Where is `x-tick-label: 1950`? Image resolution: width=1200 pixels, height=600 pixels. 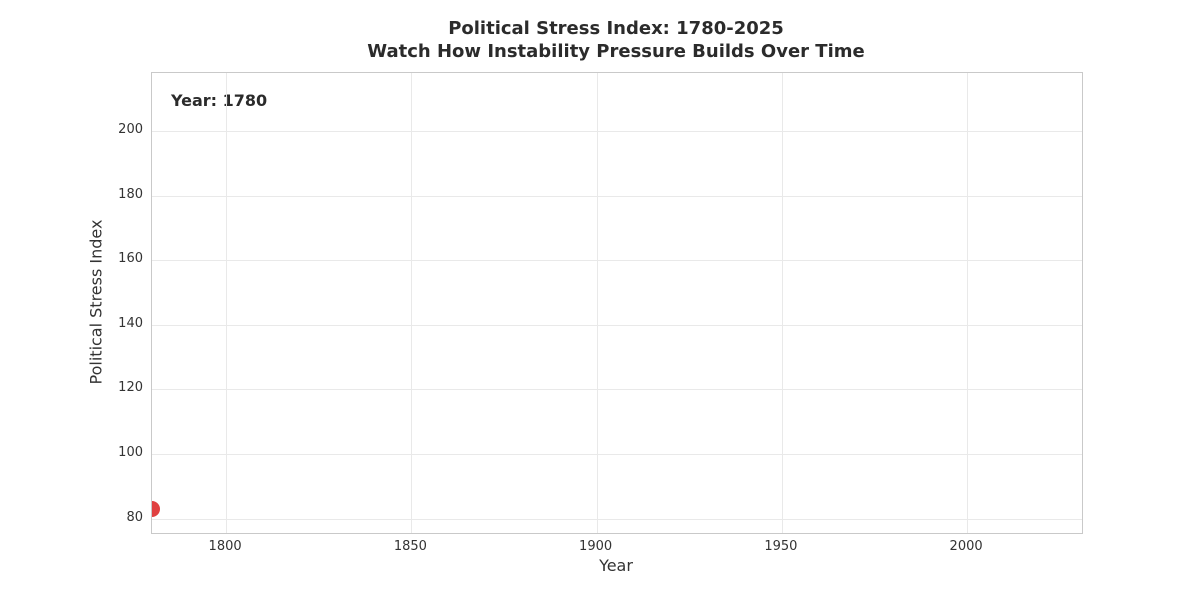
x-tick-label: 1950 is located at coordinates (781, 546).